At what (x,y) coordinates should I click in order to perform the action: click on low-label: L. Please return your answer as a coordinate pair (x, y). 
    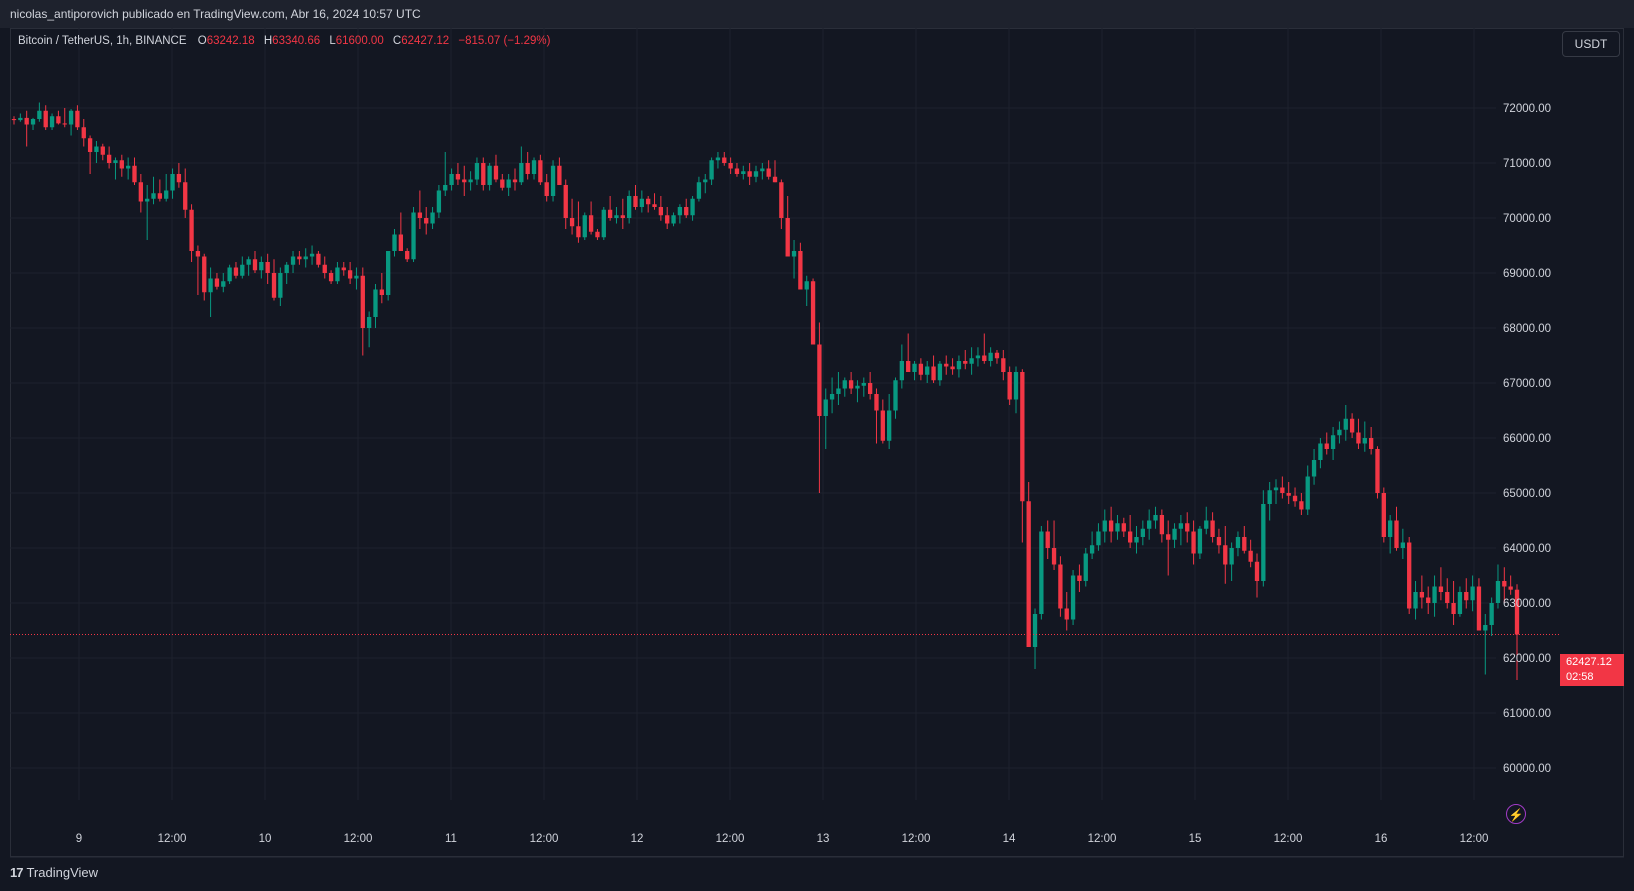
    Looking at the image, I should click on (332, 41).